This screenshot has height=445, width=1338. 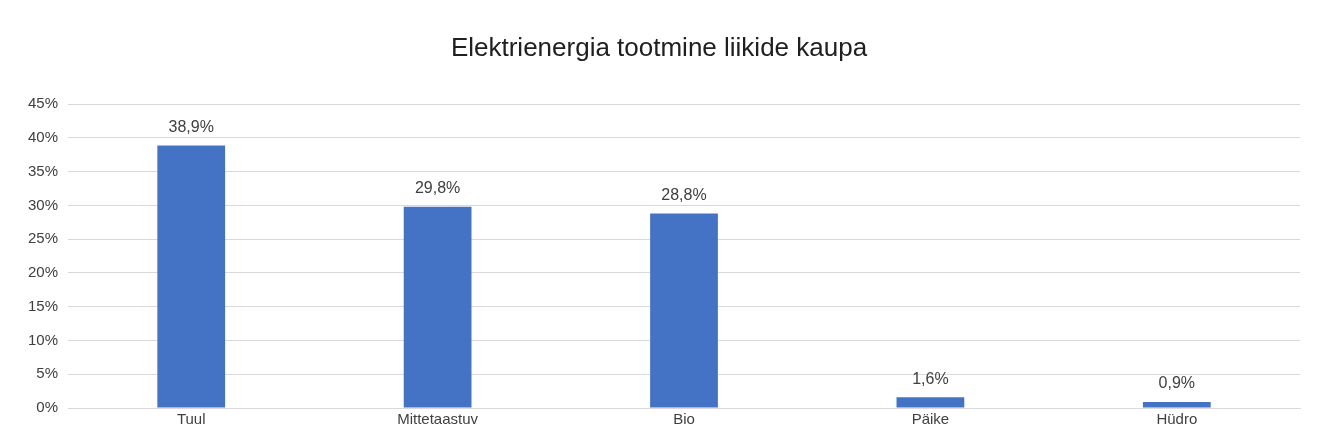 What do you see at coordinates (43, 137) in the screenshot?
I see `y-tick-label: 40%` at bounding box center [43, 137].